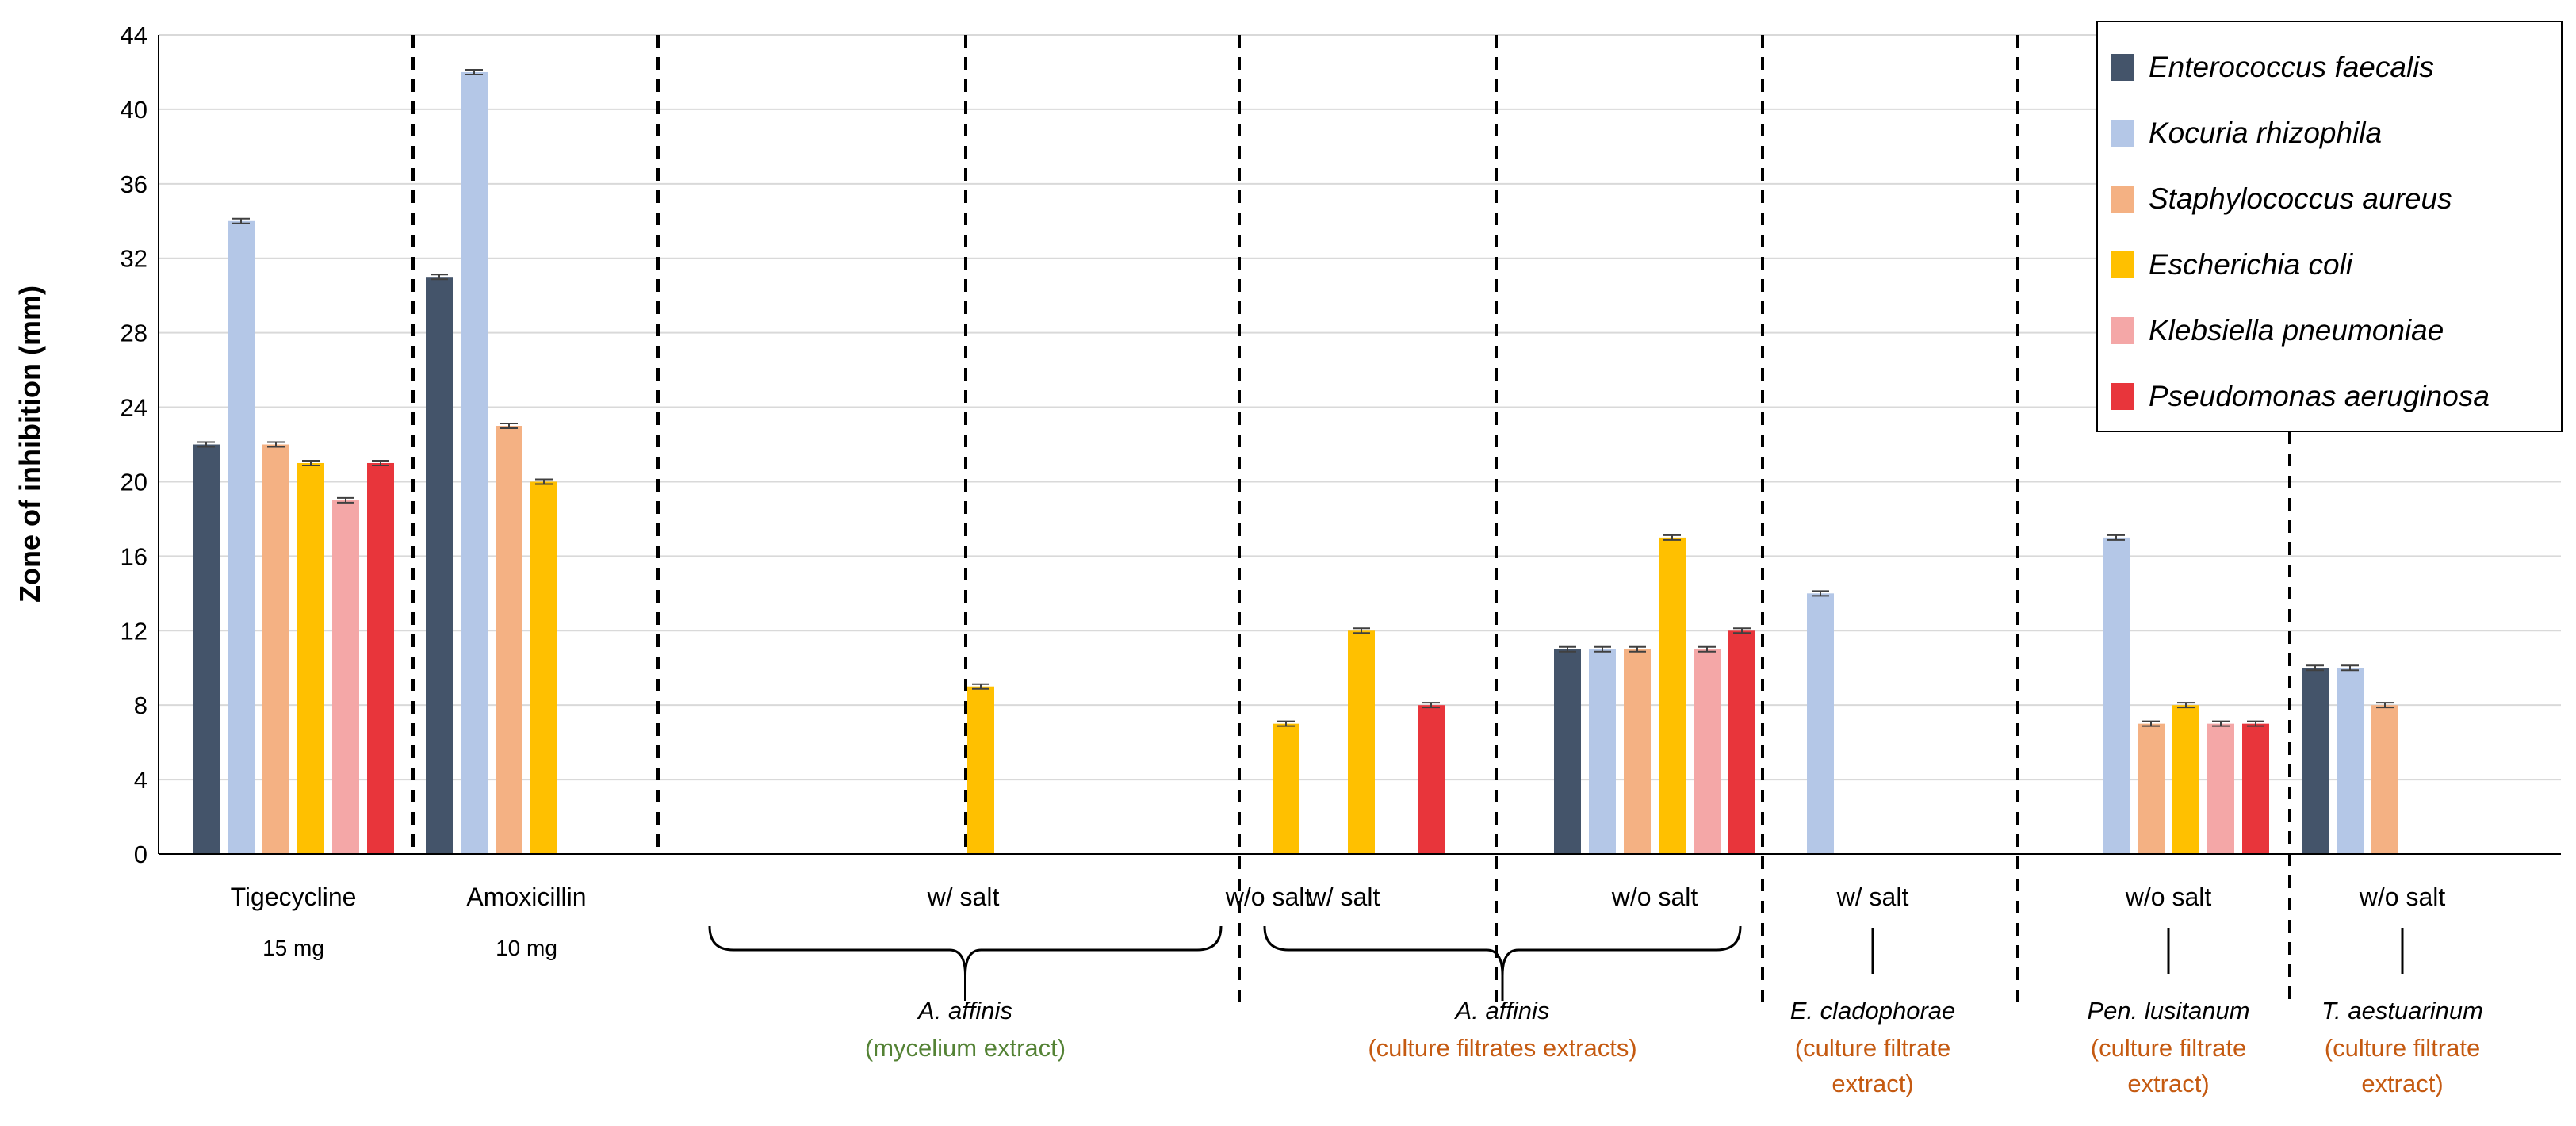 This screenshot has height=1126, width=2576. What do you see at coordinates (134, 35) in the screenshot?
I see `y-tick-label: 44` at bounding box center [134, 35].